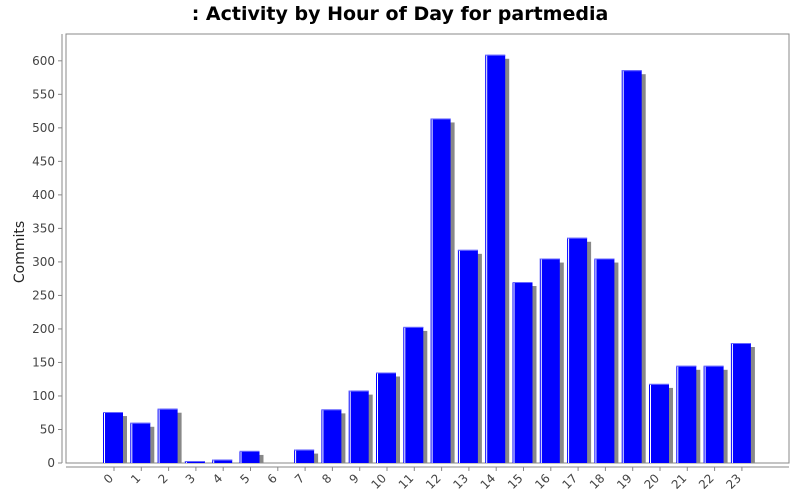  What do you see at coordinates (190, 478) in the screenshot?
I see `x-tick-label: 3` at bounding box center [190, 478].